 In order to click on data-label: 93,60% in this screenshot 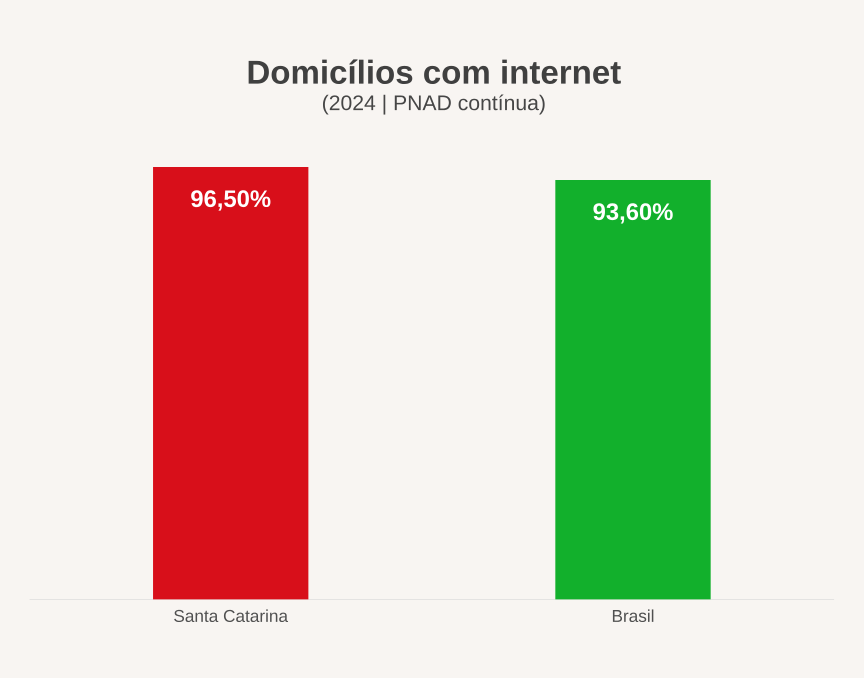, I will do `click(633, 213)`.